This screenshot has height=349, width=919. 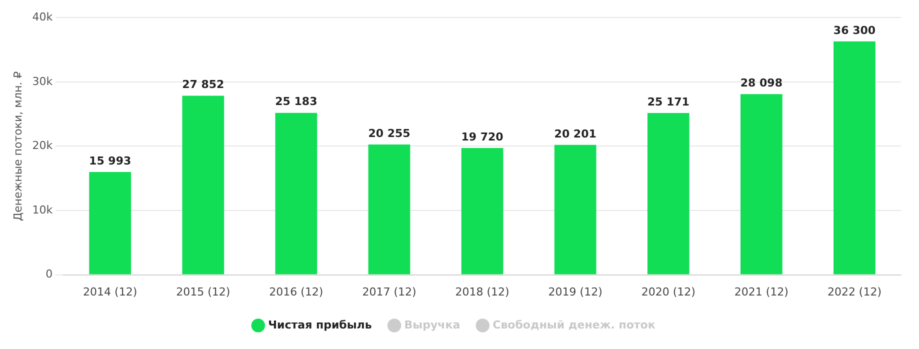 I want to click on x-tick-label: 2018 (12), so click(x=482, y=291).